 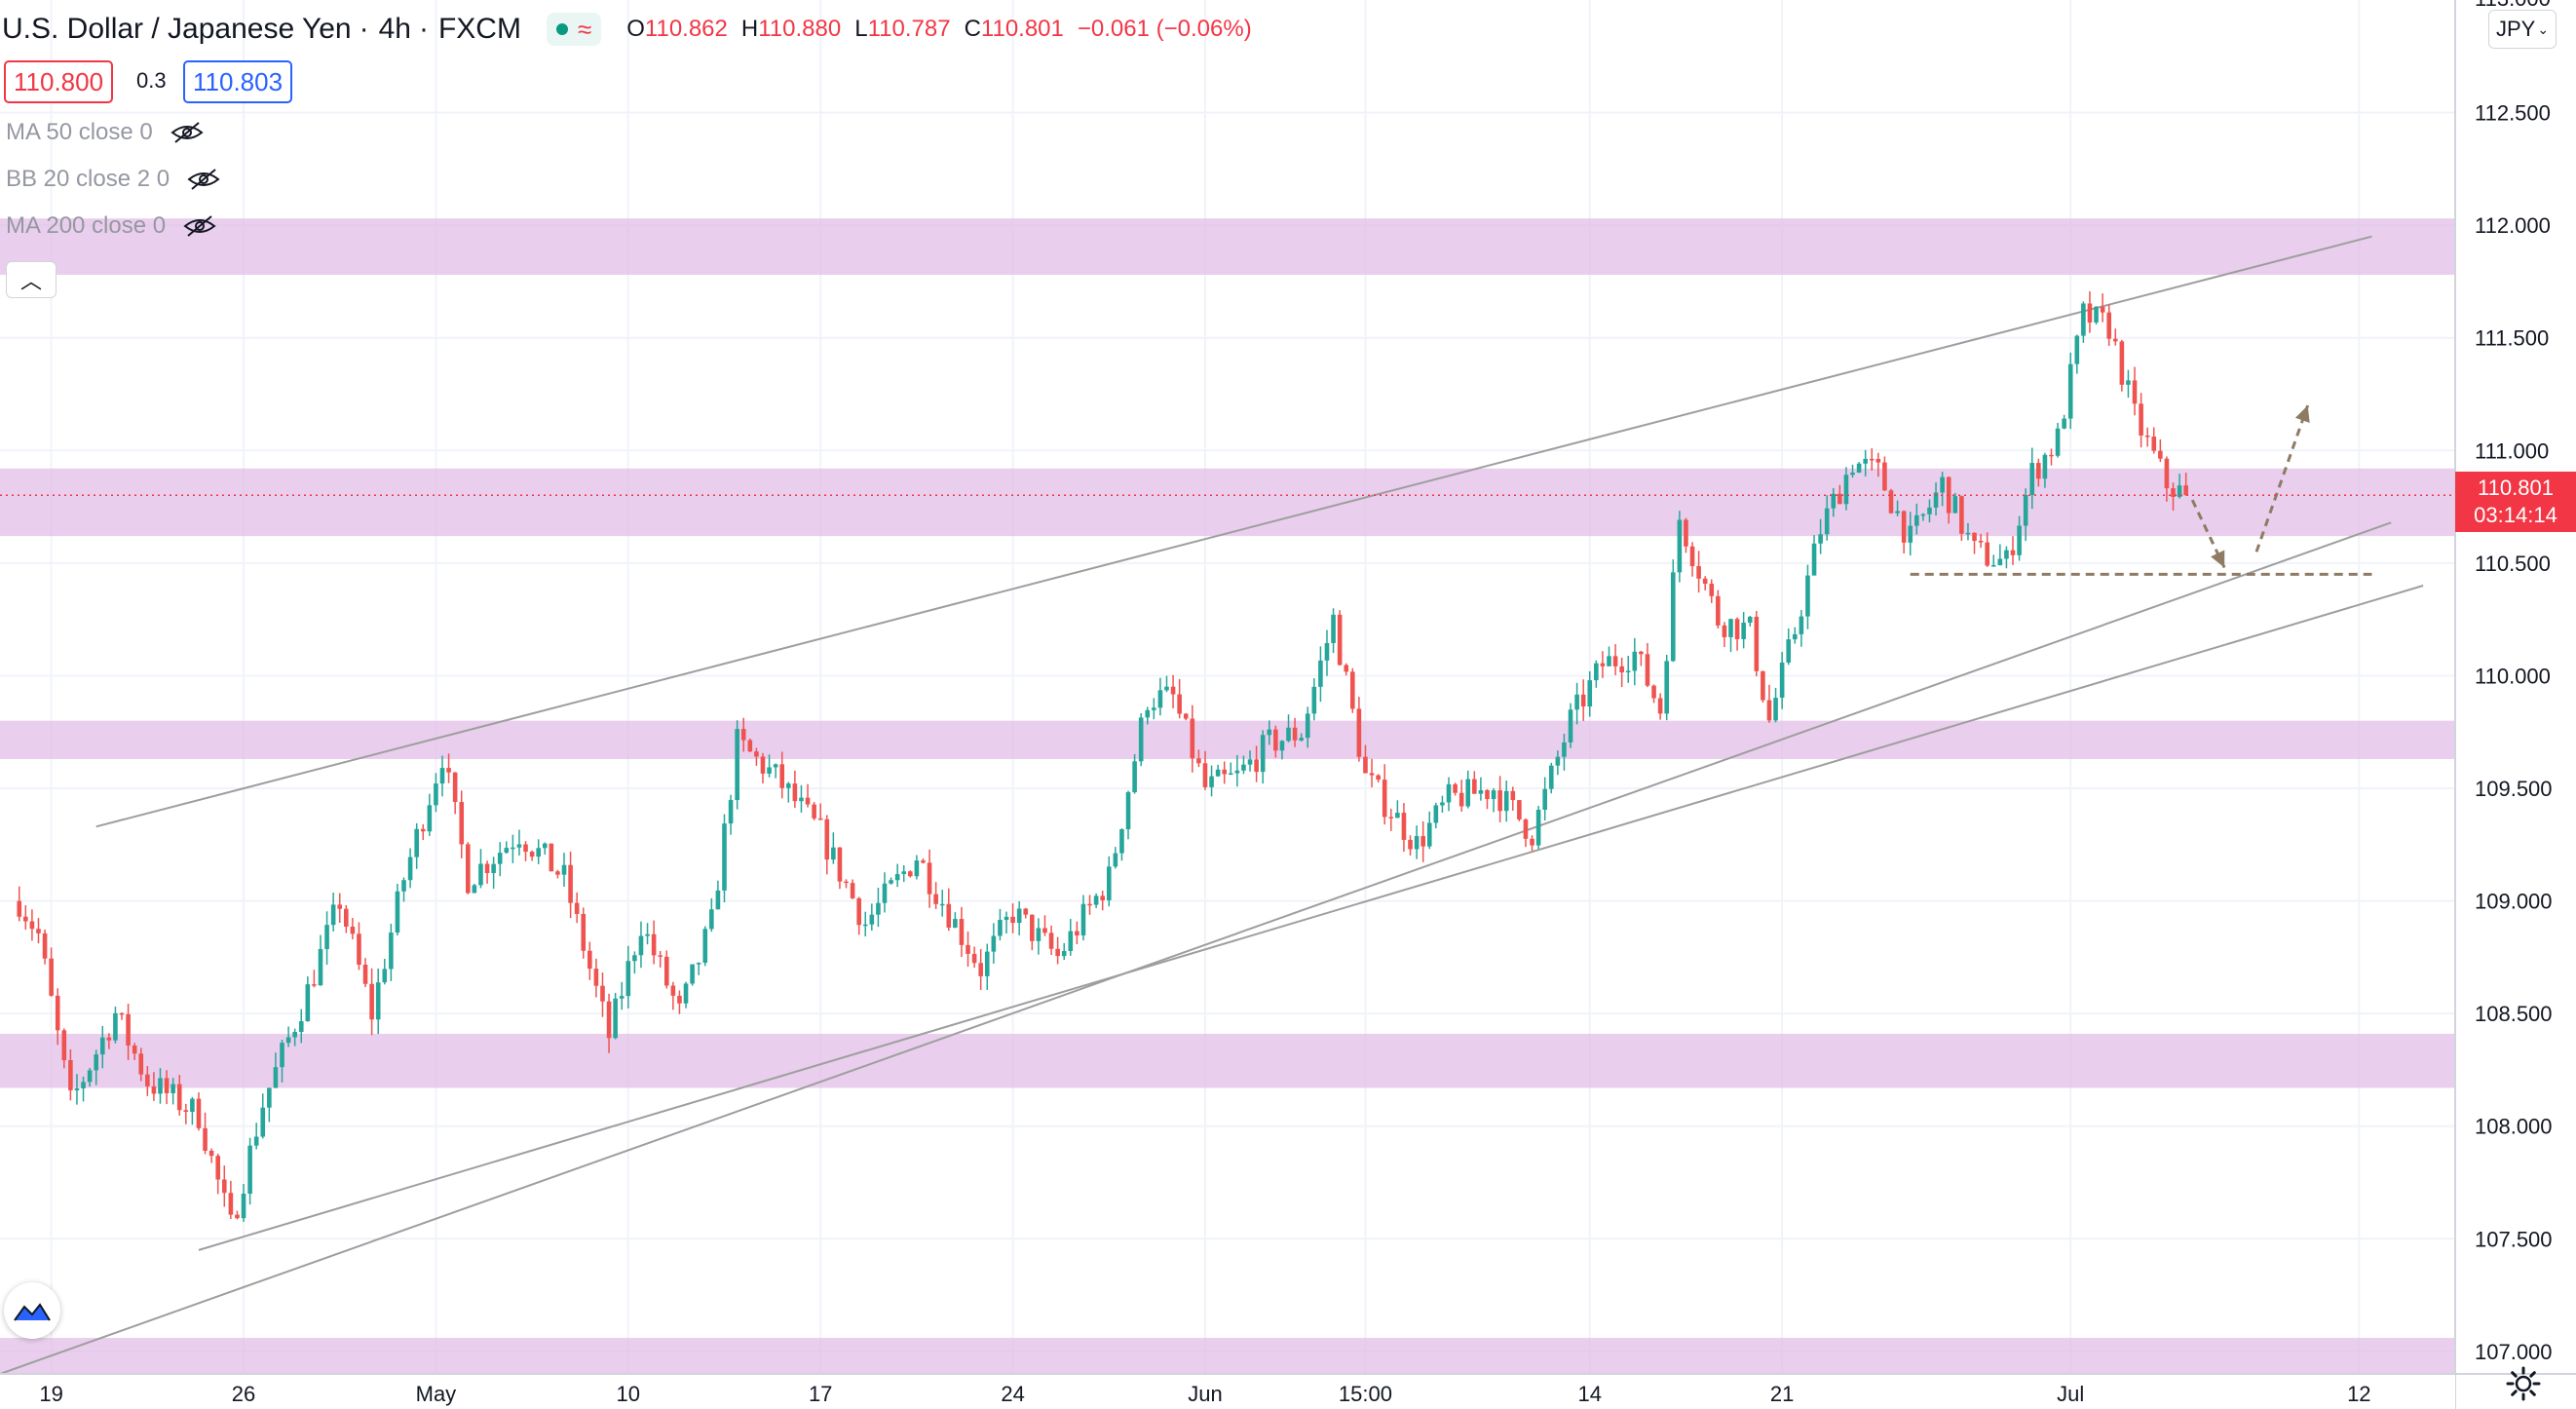 I want to click on collapse-legend-button: ︿, so click(x=31, y=279).